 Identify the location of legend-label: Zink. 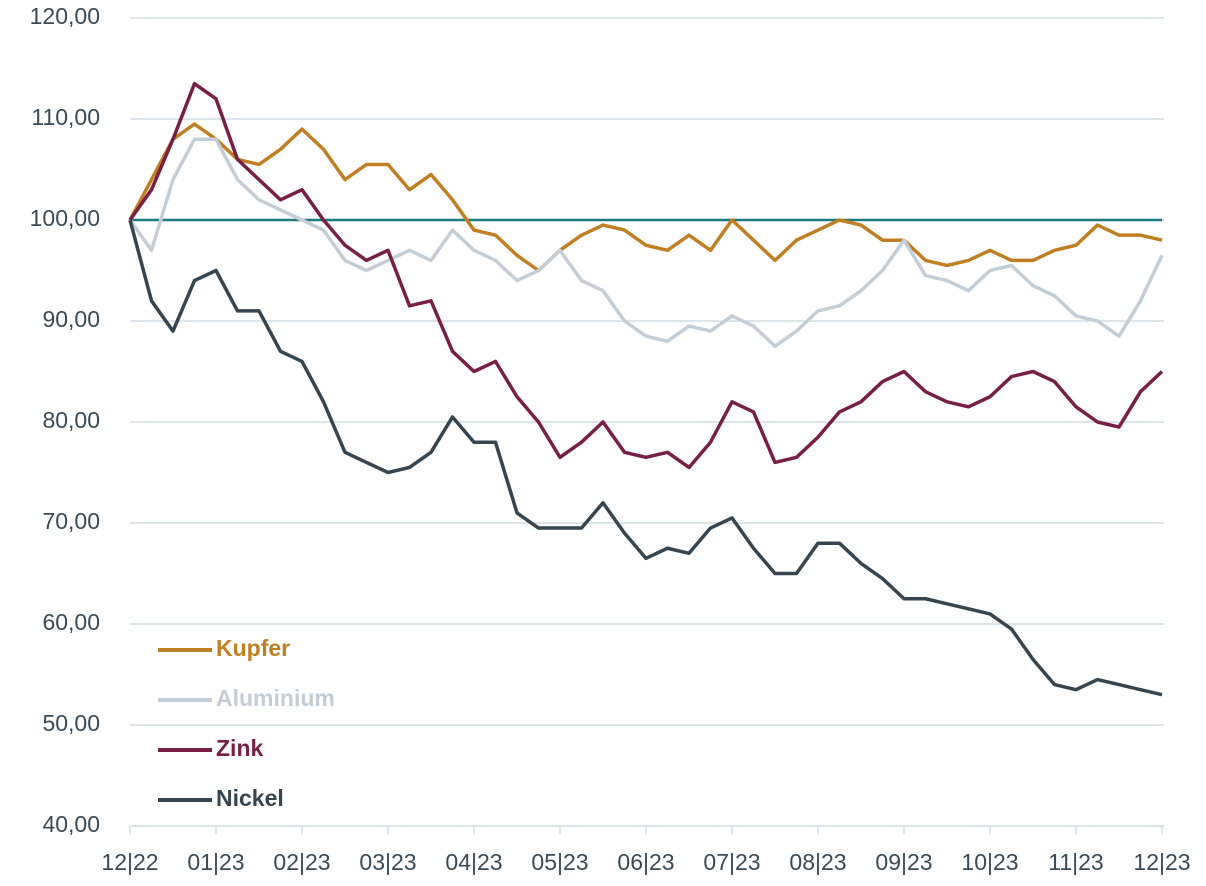
(239, 748).